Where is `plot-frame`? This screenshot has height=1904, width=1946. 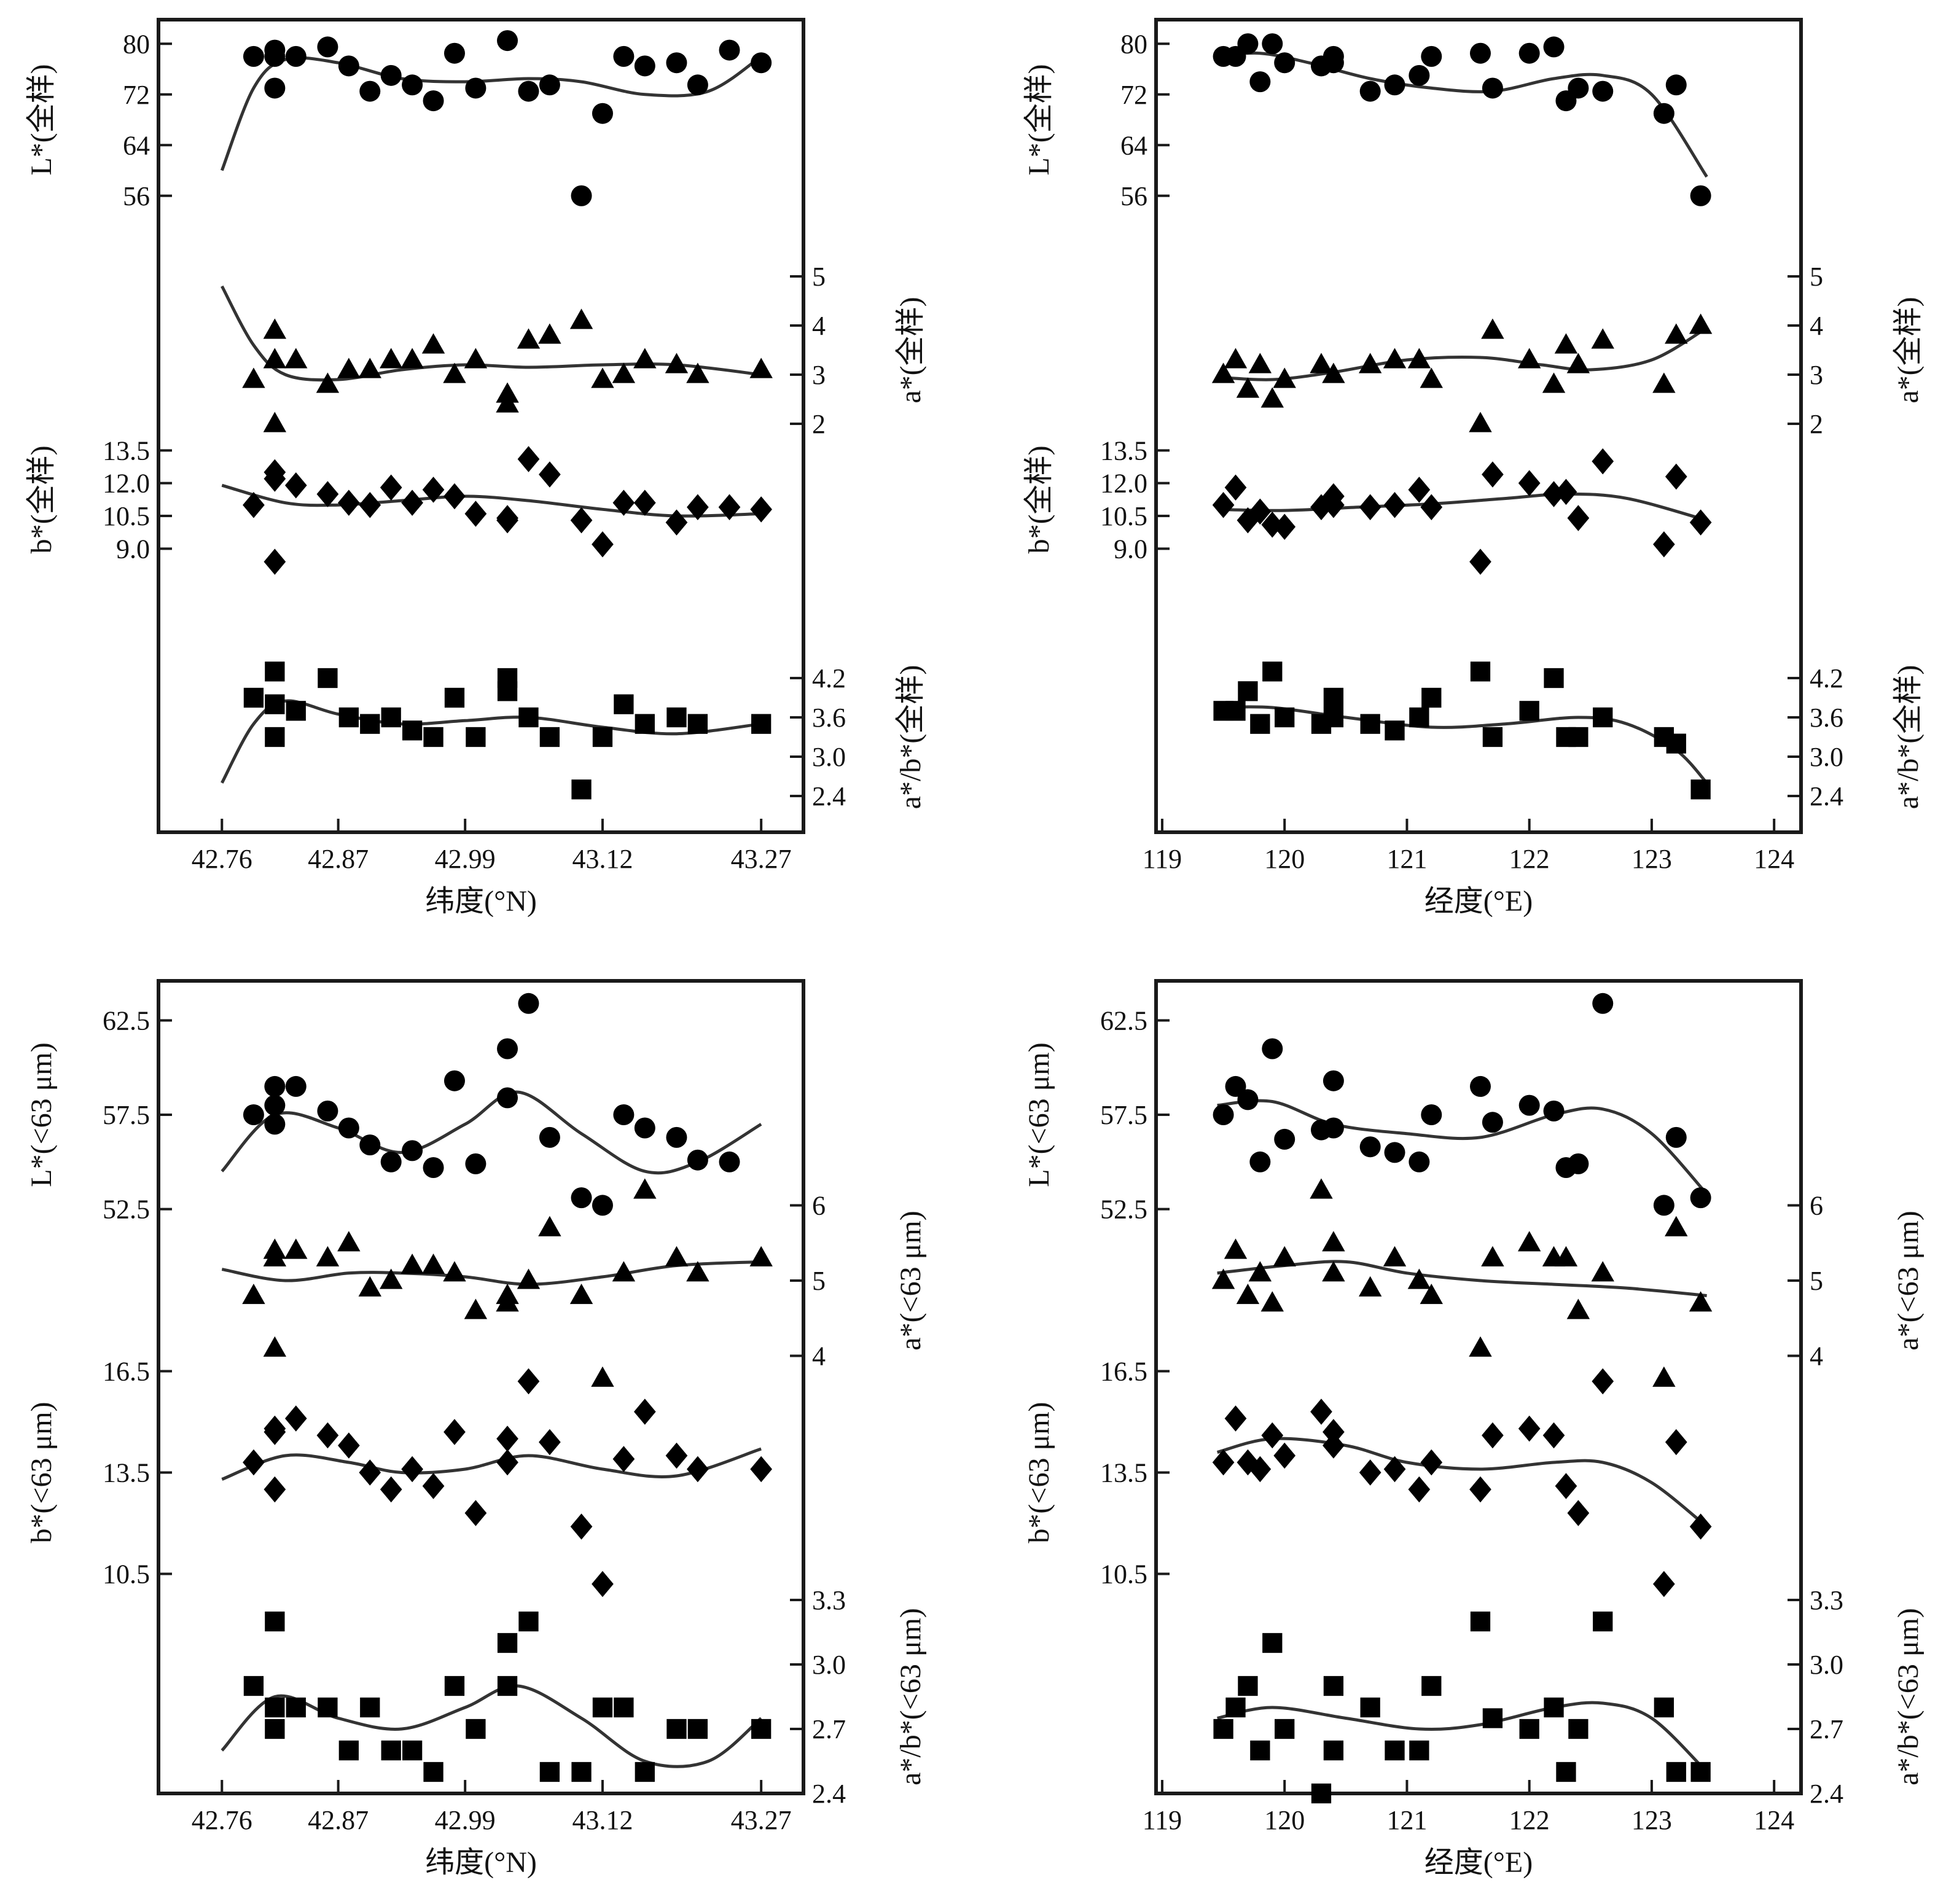
plot-frame is located at coordinates (1478, 1387).